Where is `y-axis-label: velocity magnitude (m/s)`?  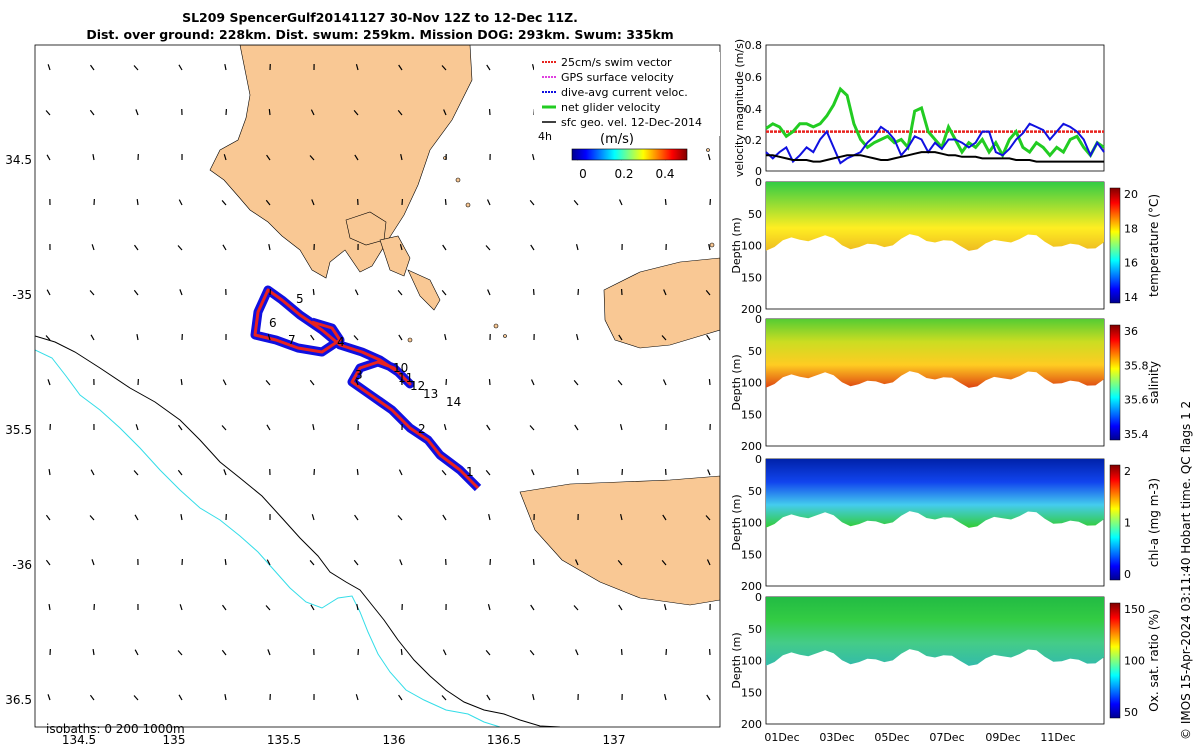
y-axis-label: velocity magnitude (m/s) is located at coordinates (739, 108).